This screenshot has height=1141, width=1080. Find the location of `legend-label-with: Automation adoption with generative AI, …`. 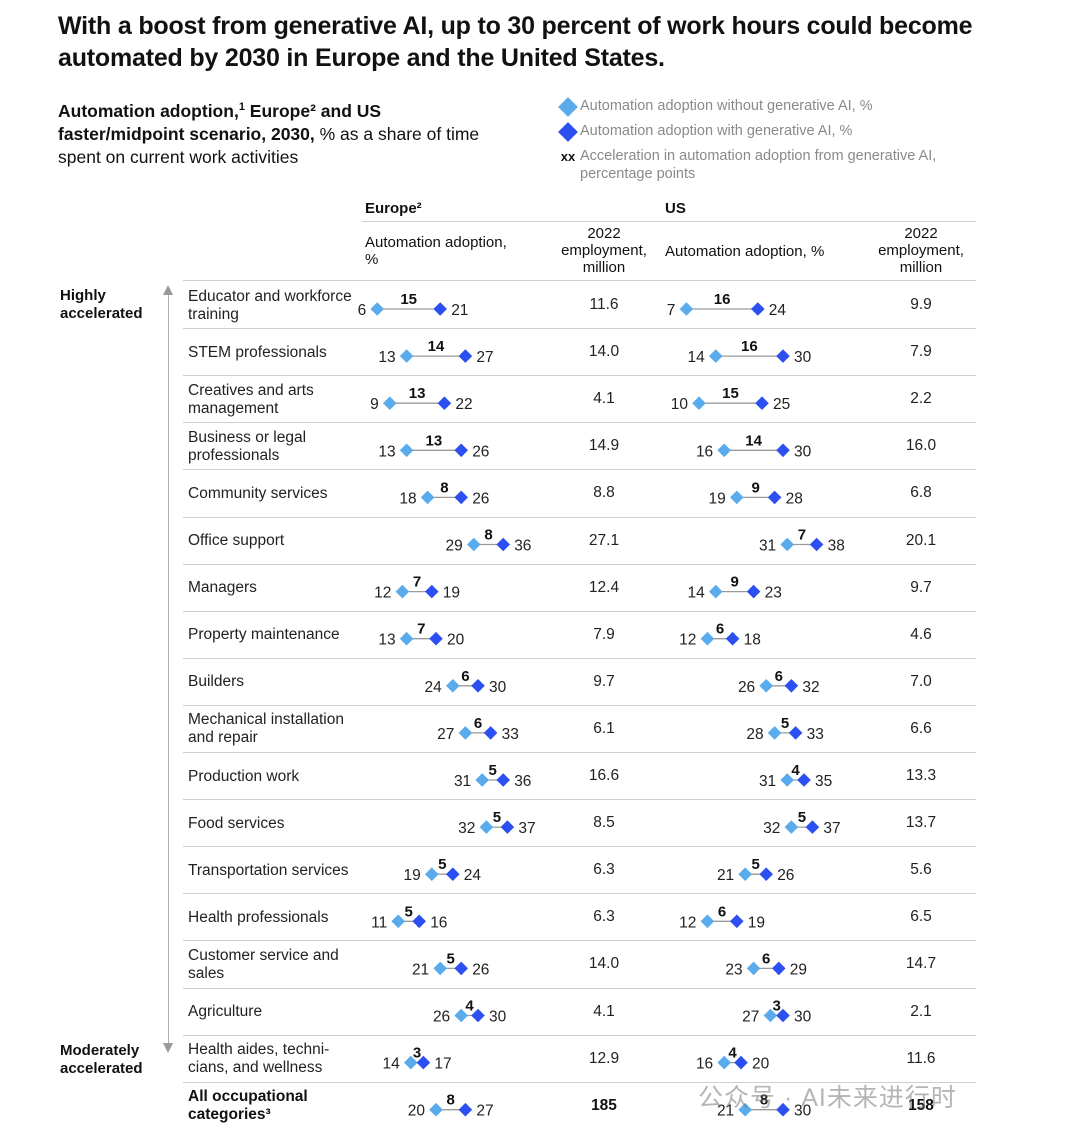

legend-label-with: Automation adoption with generative AI, … is located at coordinates (716, 131).